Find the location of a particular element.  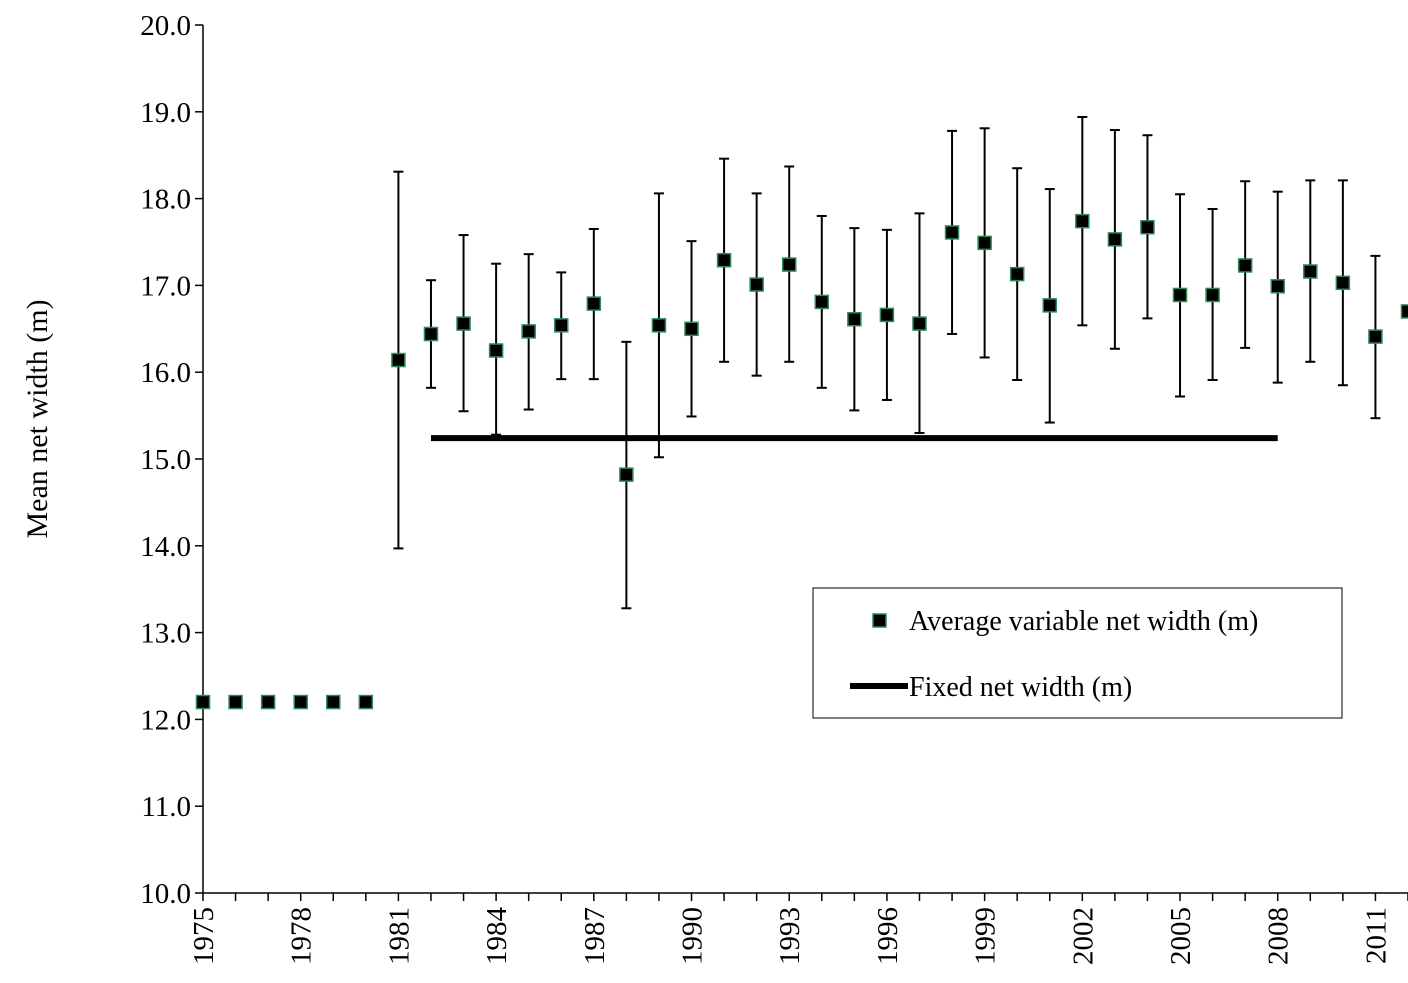

x-tick-label: 1993 is located at coordinates (790, 936).